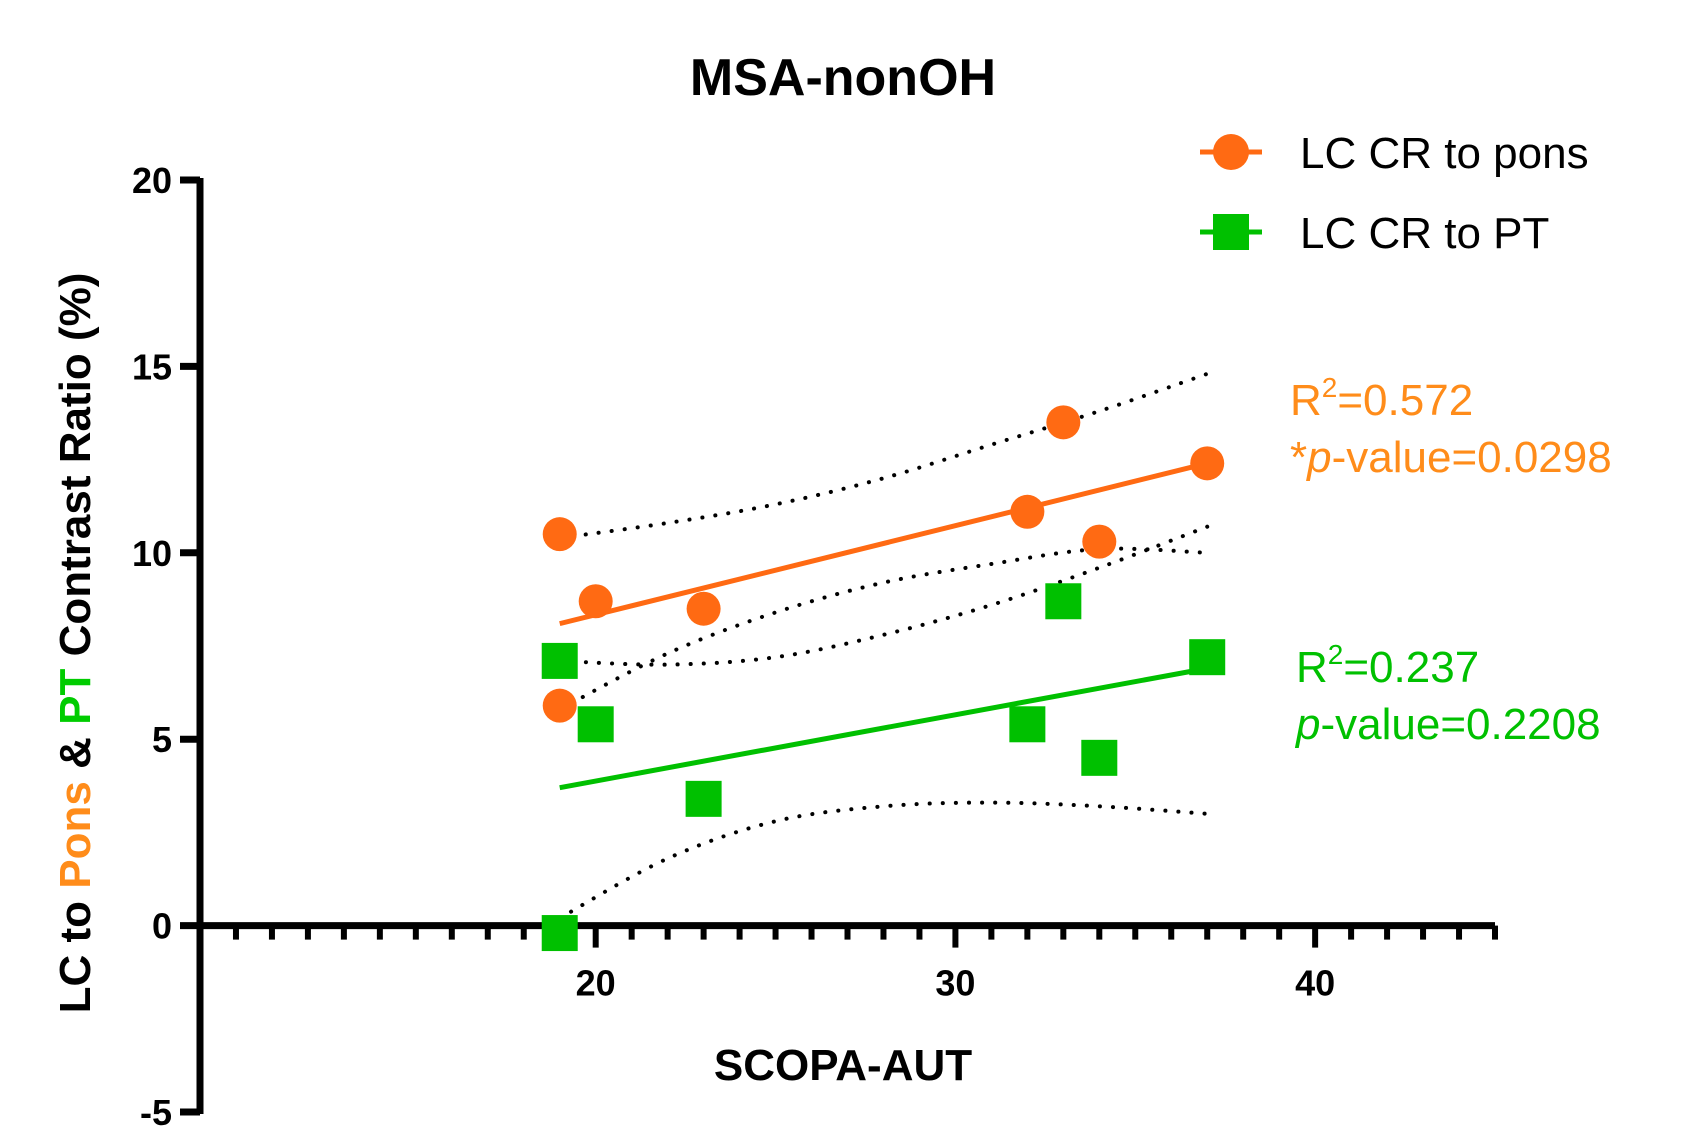 The image size is (1685, 1135). What do you see at coordinates (152, 553) in the screenshot?
I see `y-tick-label: 10` at bounding box center [152, 553].